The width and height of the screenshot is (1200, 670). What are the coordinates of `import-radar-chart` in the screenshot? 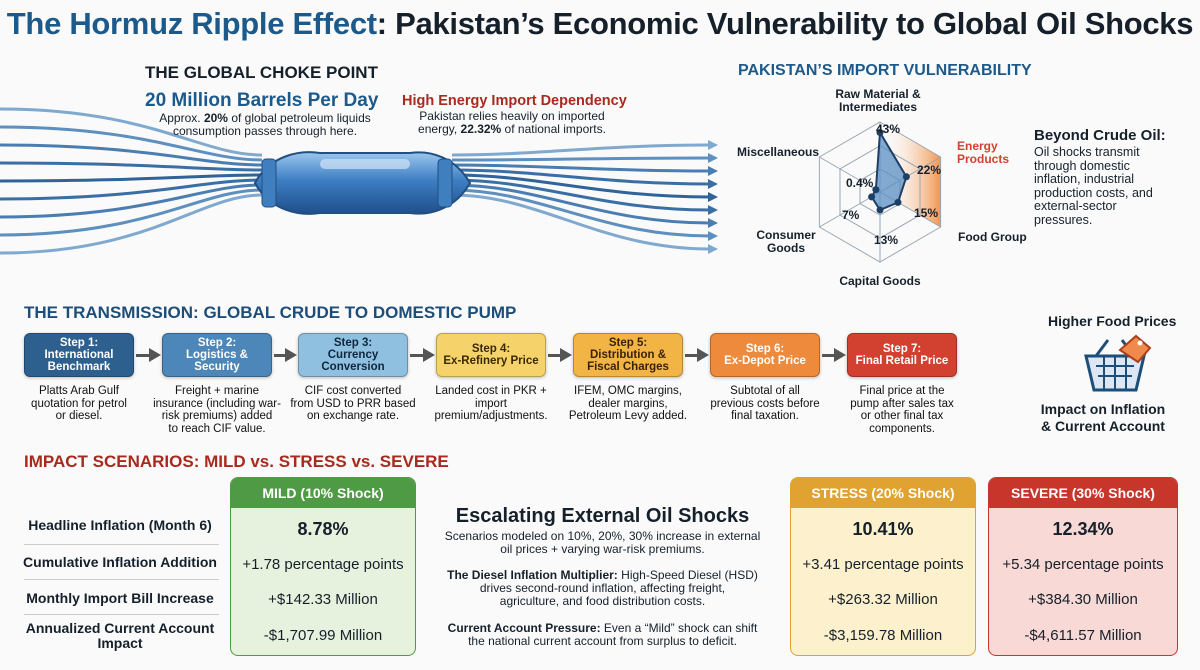 It's located at (880, 192).